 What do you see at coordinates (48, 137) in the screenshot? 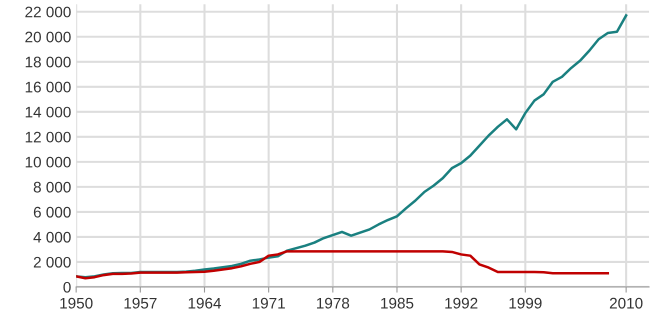
I see `y-tick-label: 12 000` at bounding box center [48, 137].